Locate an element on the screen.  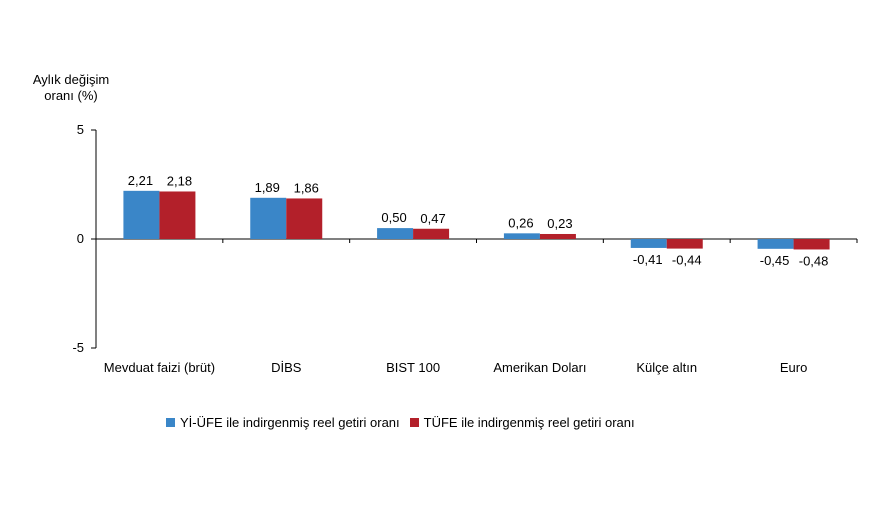
legend-label-series-2: TÜFE ile indirgenmiş reel getiri oranı is located at coordinates (529, 422).